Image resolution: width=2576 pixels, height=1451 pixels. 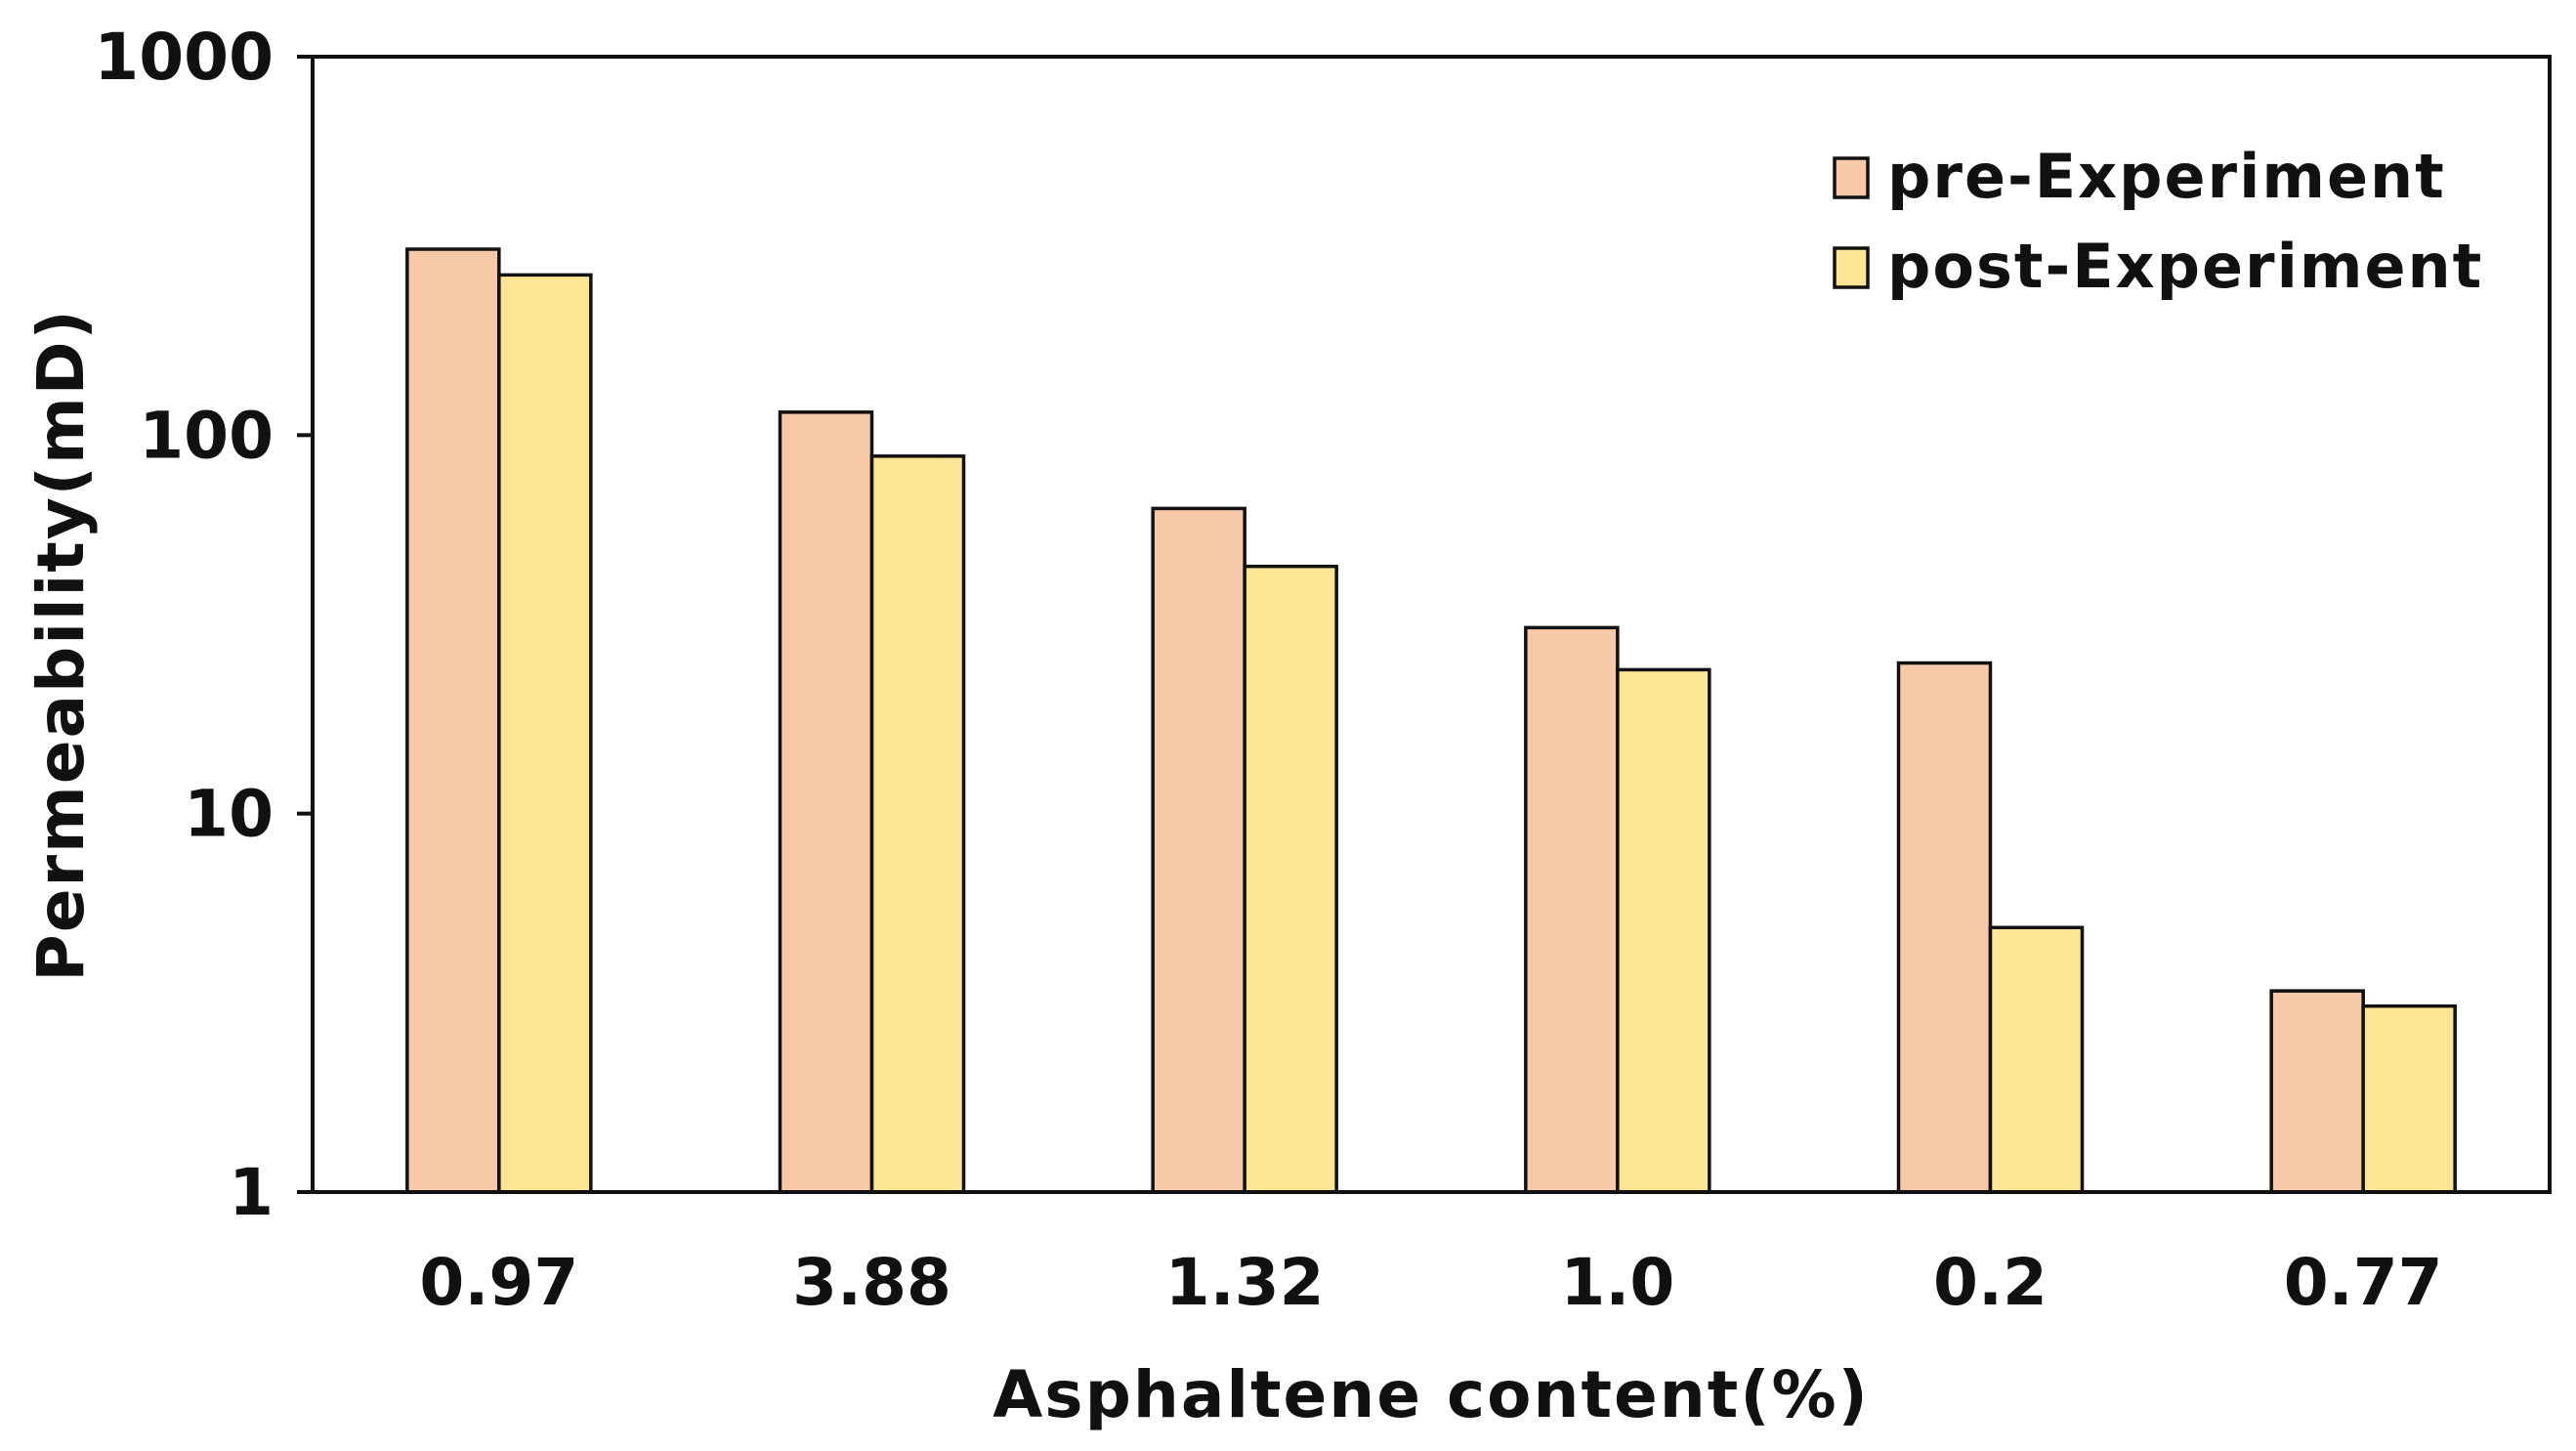 I want to click on y-tick-label: 100, so click(x=206, y=436).